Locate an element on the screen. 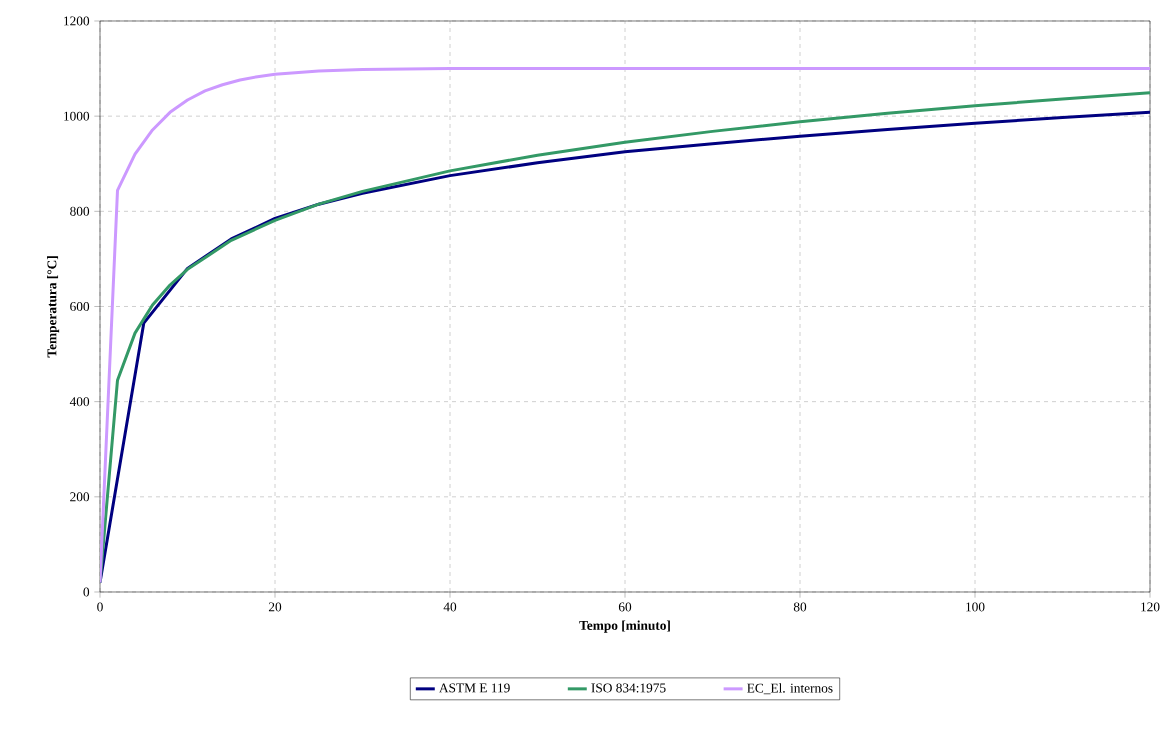  x-tick-label: 20 is located at coordinates (275, 607).